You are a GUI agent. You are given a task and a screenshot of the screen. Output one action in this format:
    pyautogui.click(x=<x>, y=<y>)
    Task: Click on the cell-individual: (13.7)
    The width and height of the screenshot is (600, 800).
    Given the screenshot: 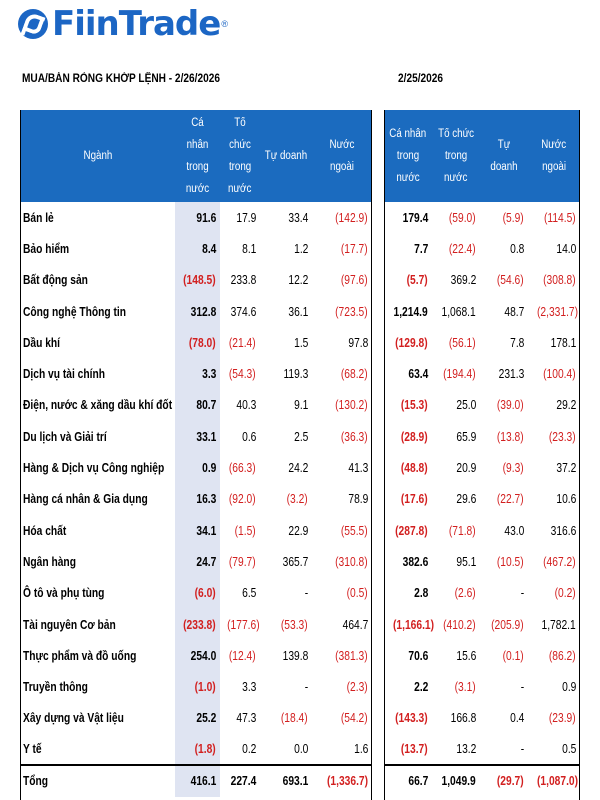 What is the action you would take?
    pyautogui.click(x=414, y=749)
    